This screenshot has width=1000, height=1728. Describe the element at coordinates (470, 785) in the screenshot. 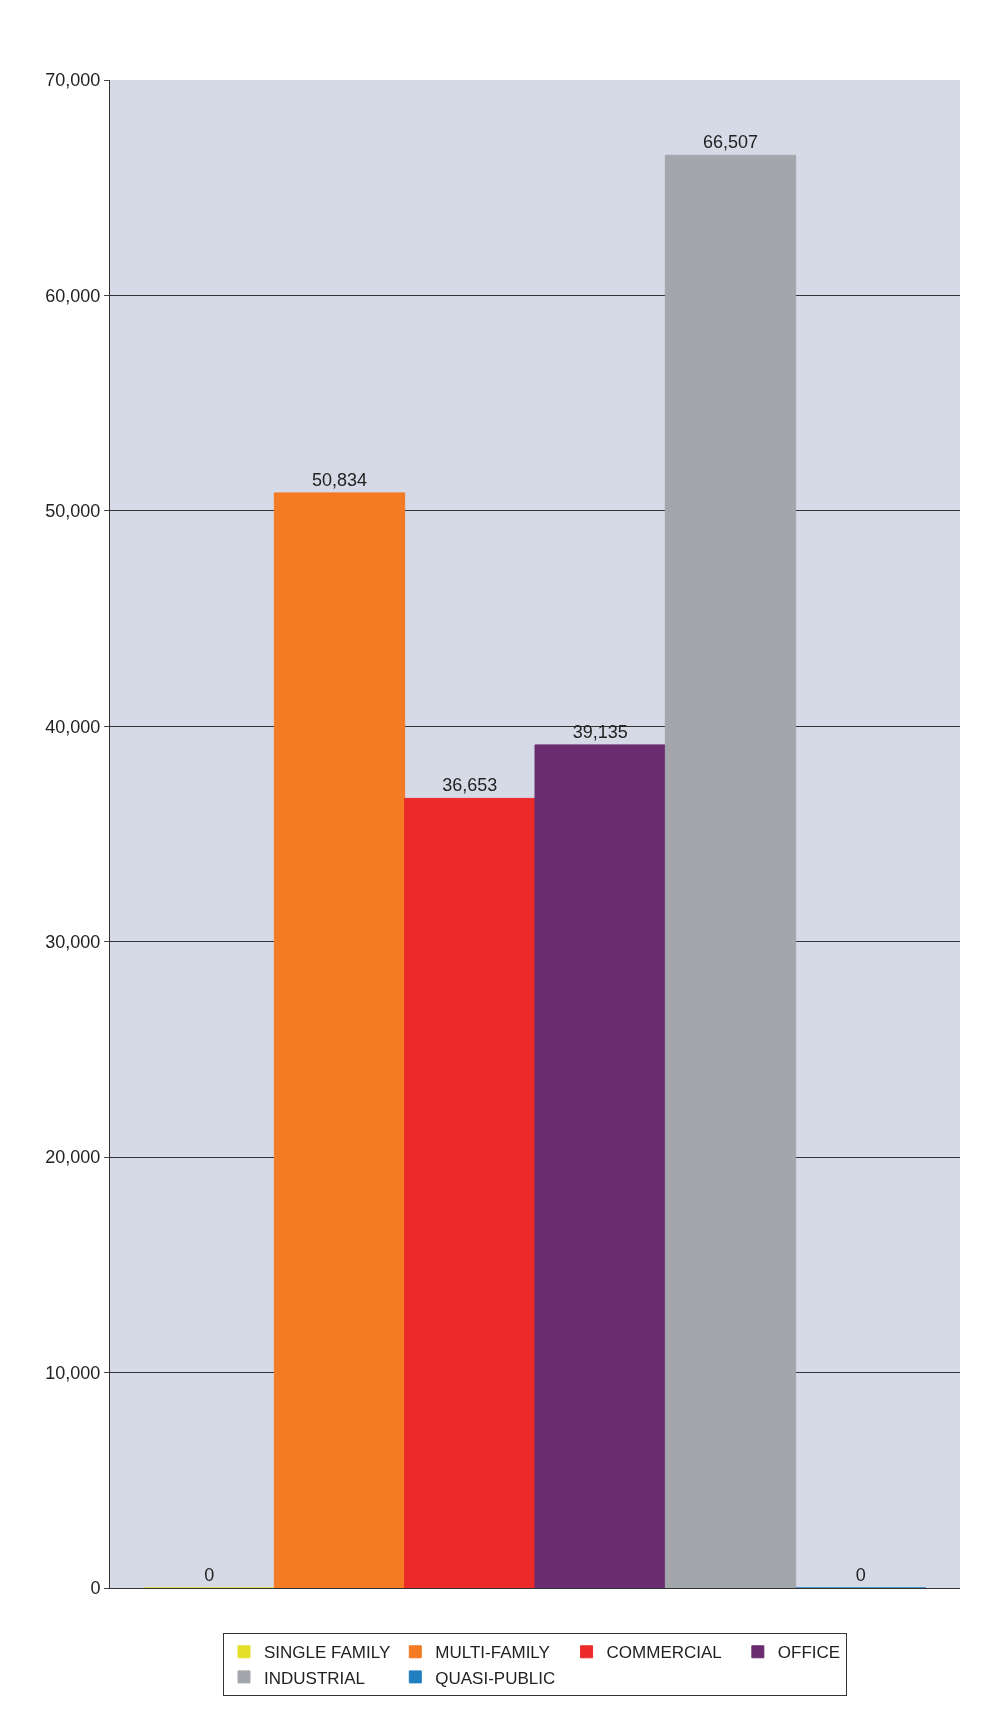

I see `data-label: 36,653` at that location.